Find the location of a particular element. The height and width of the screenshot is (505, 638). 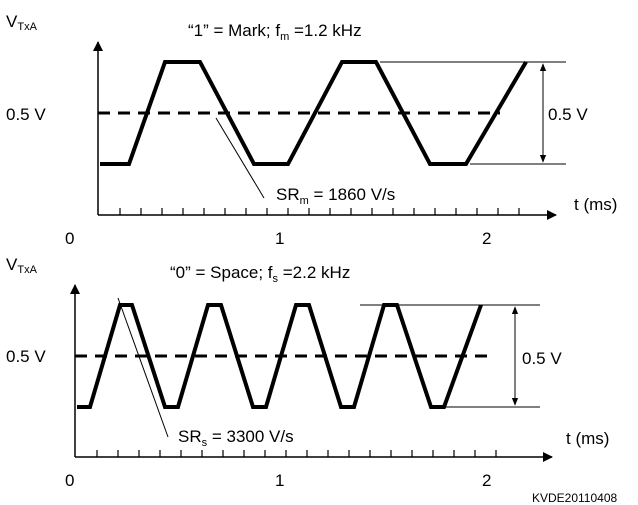

space-x-axis-label: t (ms) is located at coordinates (587, 438).